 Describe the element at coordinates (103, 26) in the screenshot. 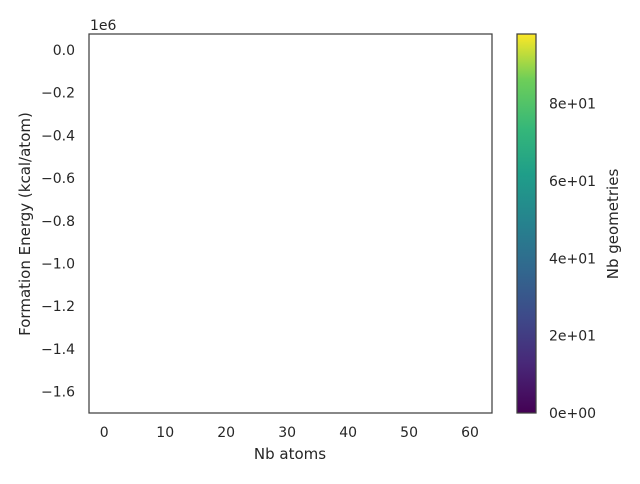

I see `y-offset-label: 1e6` at that location.